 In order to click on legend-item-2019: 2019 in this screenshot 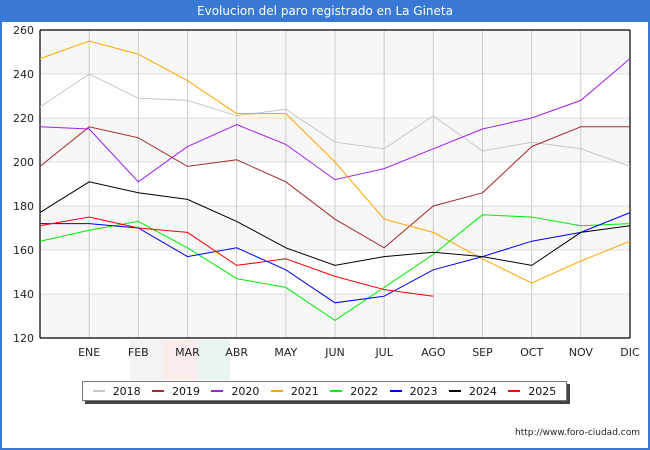, I will do `click(176, 391)`.